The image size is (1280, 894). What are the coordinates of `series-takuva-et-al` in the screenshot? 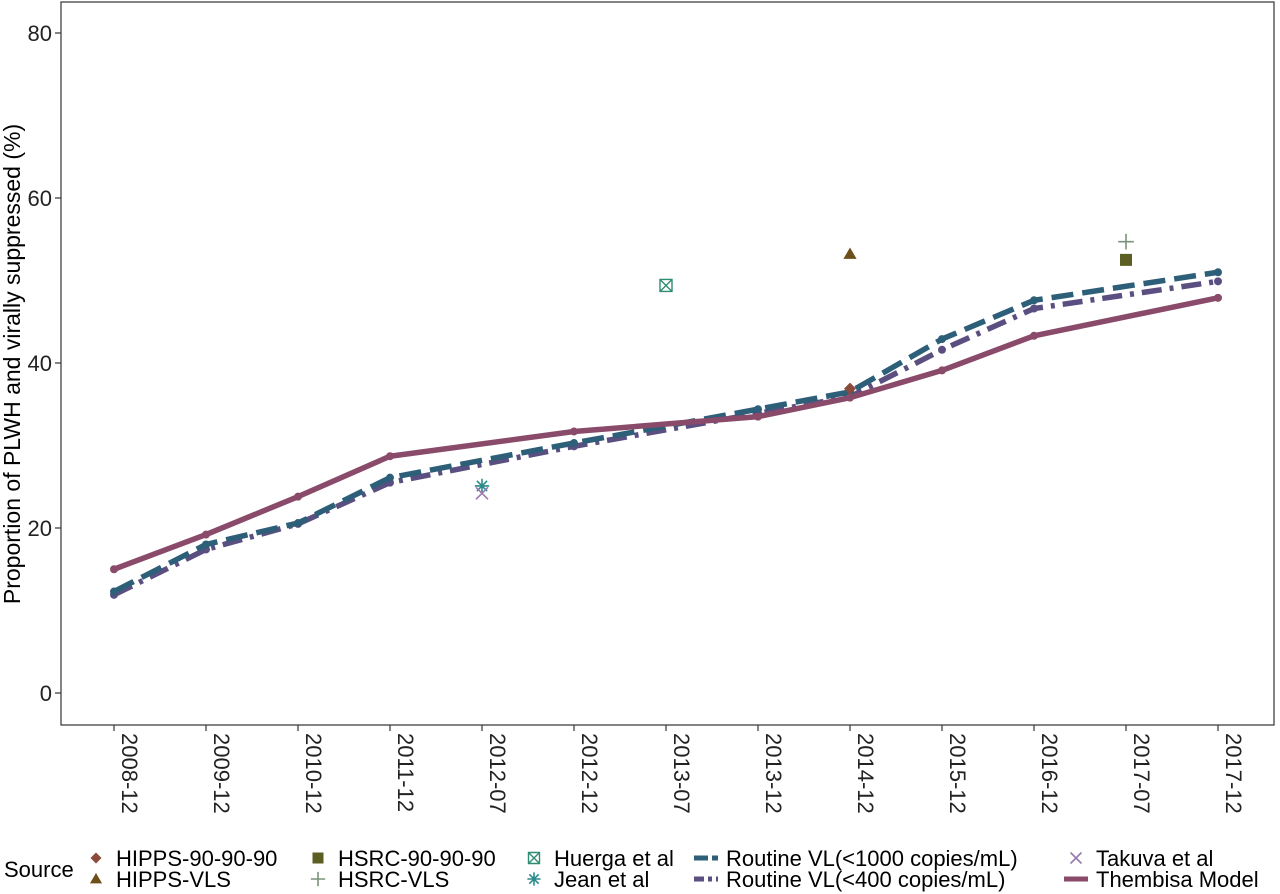 It's located at (482, 493).